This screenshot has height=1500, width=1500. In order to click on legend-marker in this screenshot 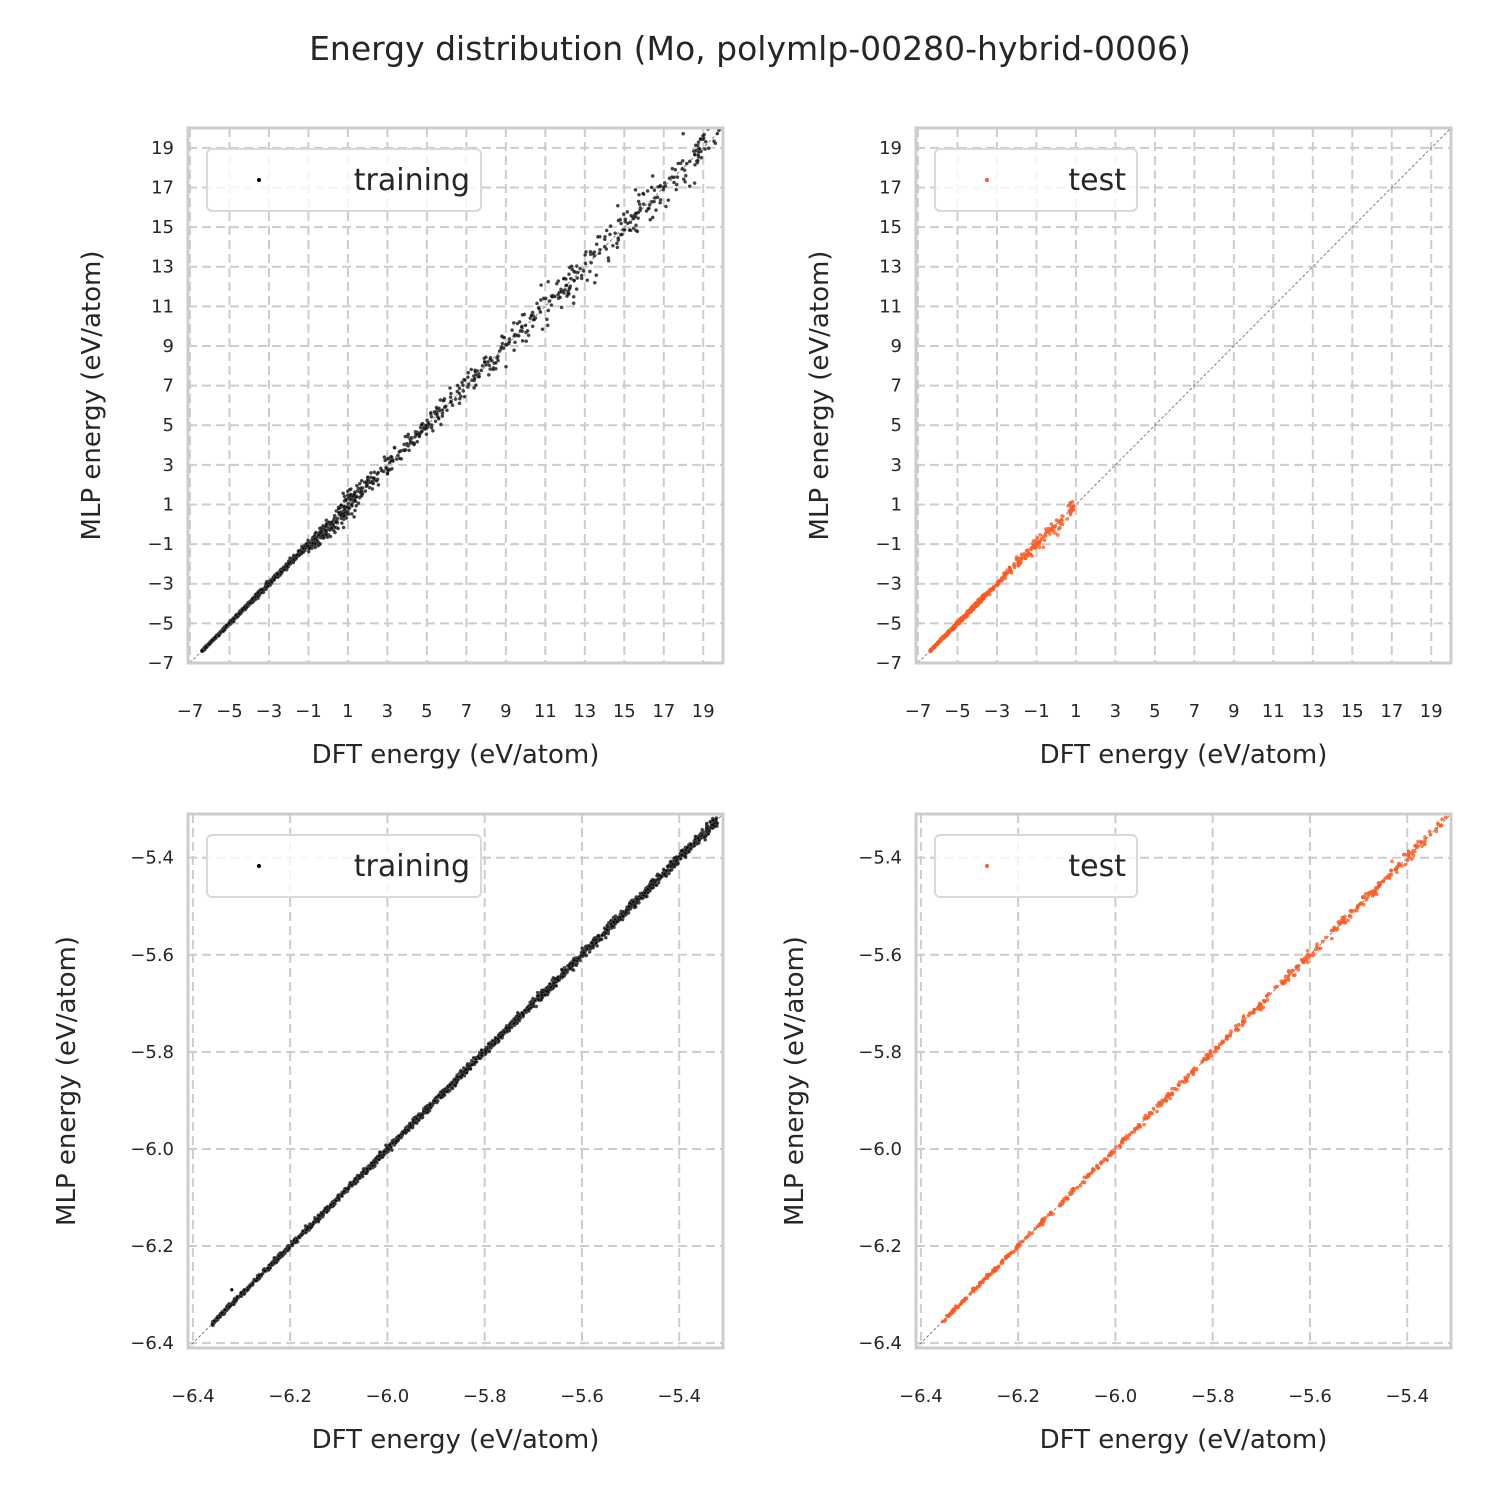, I will do `click(987, 866)`.